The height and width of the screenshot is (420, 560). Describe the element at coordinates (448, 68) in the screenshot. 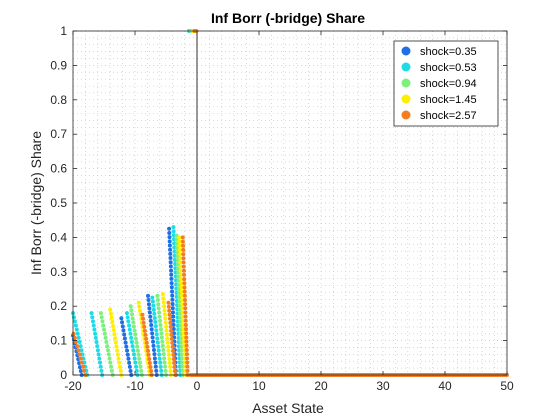

I see `legend-label: shock=0.53` at that location.